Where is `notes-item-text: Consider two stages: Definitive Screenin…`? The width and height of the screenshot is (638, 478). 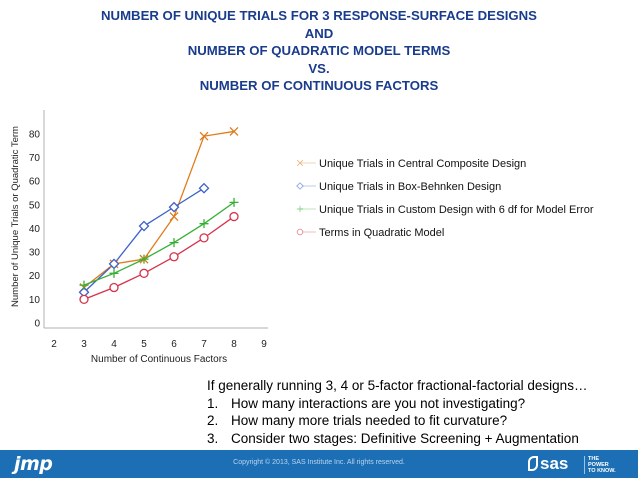 notes-item-text: Consider two stages: Definitive Screenin… is located at coordinates (405, 438).